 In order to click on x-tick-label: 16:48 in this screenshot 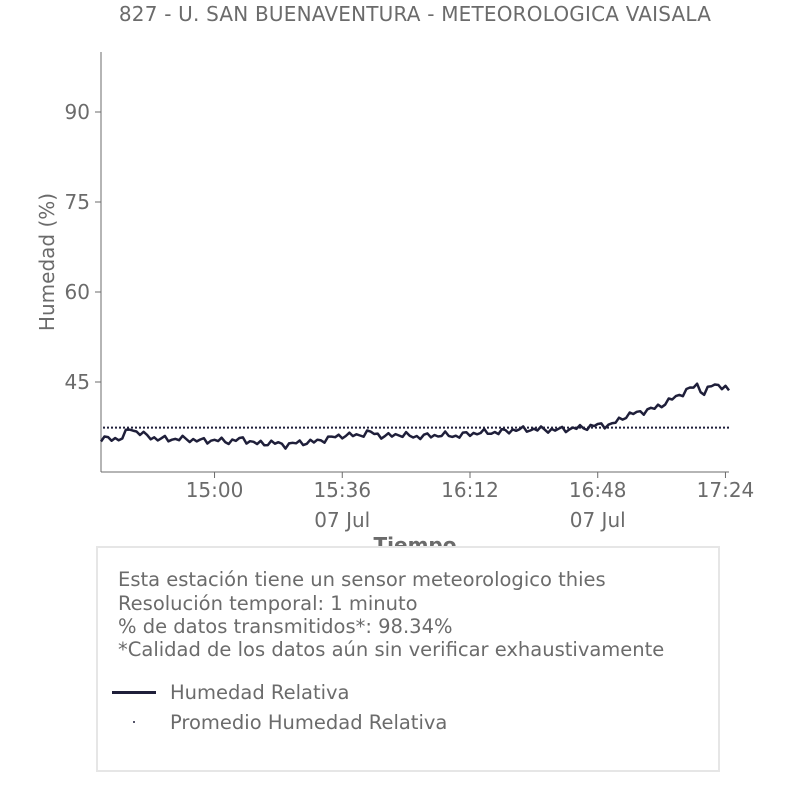, I will do `click(598, 490)`.